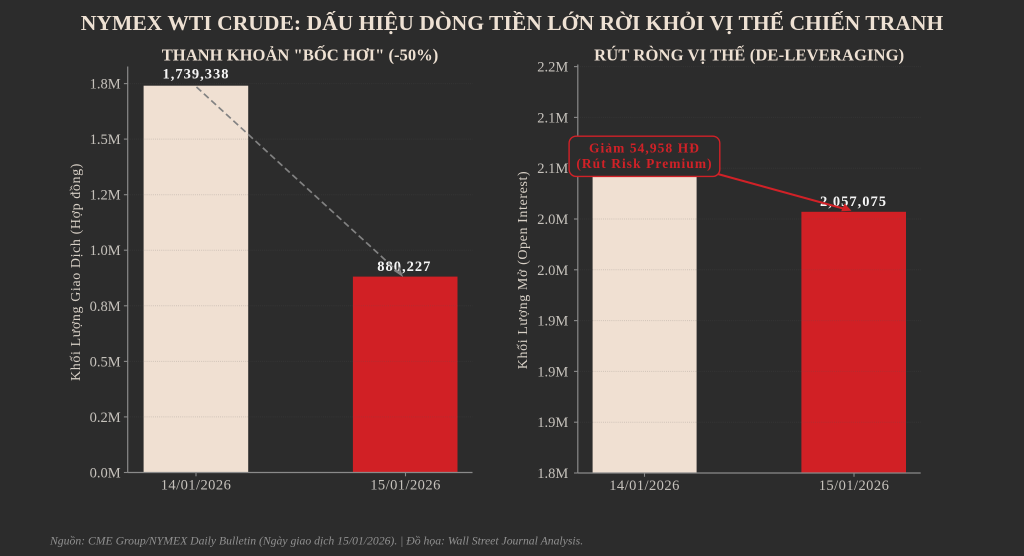  Describe the element at coordinates (552, 68) in the screenshot. I see `svg-text: 2.2M` at that location.